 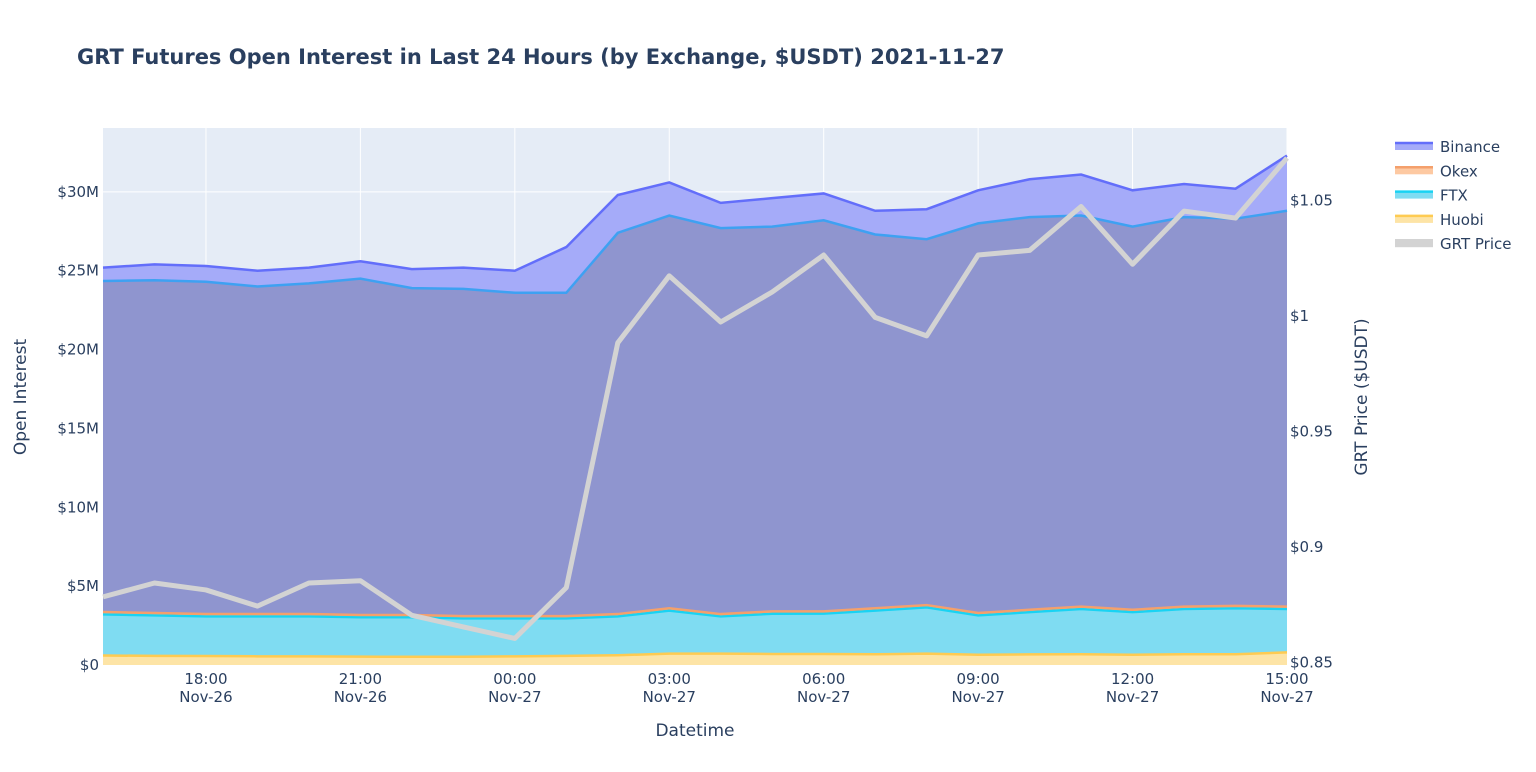 What do you see at coordinates (78, 271) in the screenshot?
I see `y-tick-label: $25M` at bounding box center [78, 271].